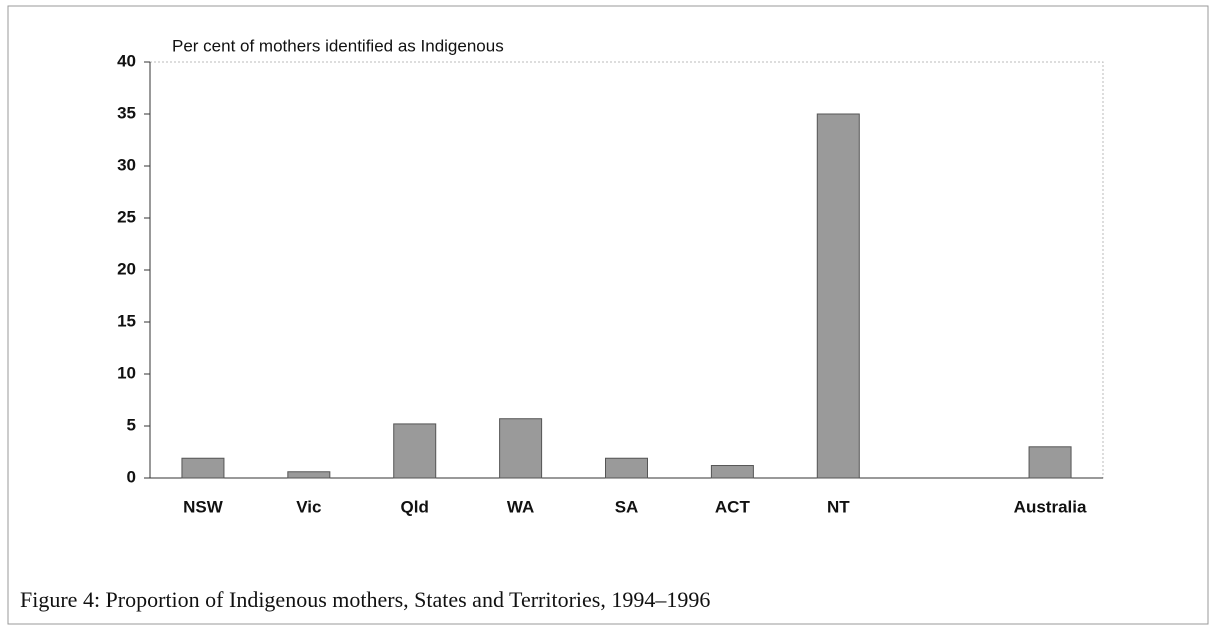 This screenshot has width=1214, height=629. What do you see at coordinates (126, 268) in the screenshot?
I see `y-tick-label: 20` at bounding box center [126, 268].